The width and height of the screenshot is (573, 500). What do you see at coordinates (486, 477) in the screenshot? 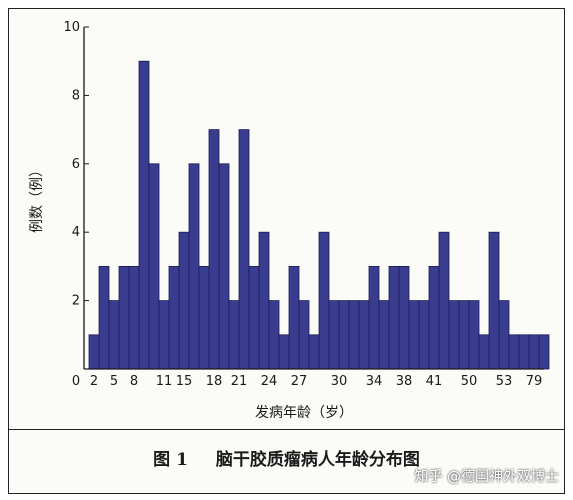
I see `watermark-text: 知乎 @德国神外双博士` at bounding box center [486, 477].